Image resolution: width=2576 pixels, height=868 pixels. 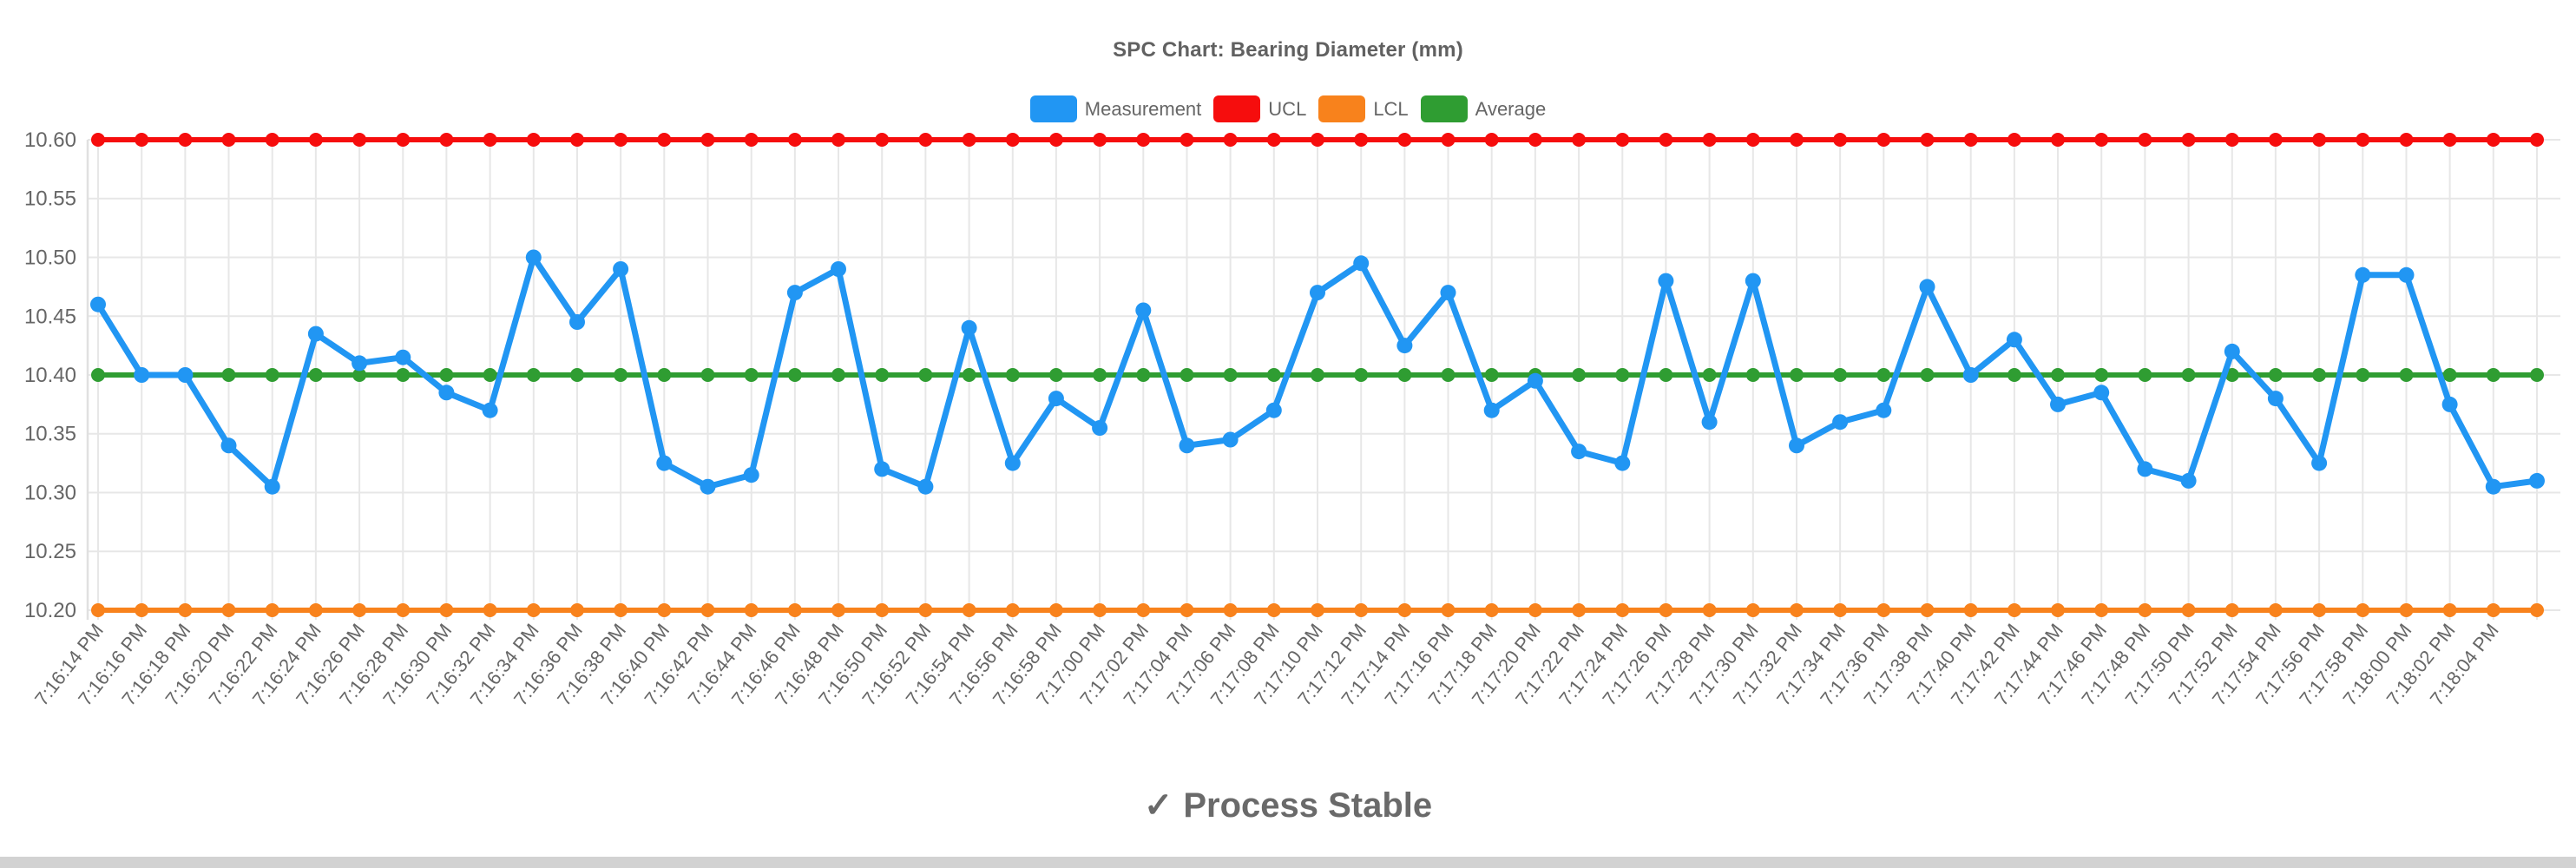 I want to click on legend-label: UCL, so click(x=1287, y=108).